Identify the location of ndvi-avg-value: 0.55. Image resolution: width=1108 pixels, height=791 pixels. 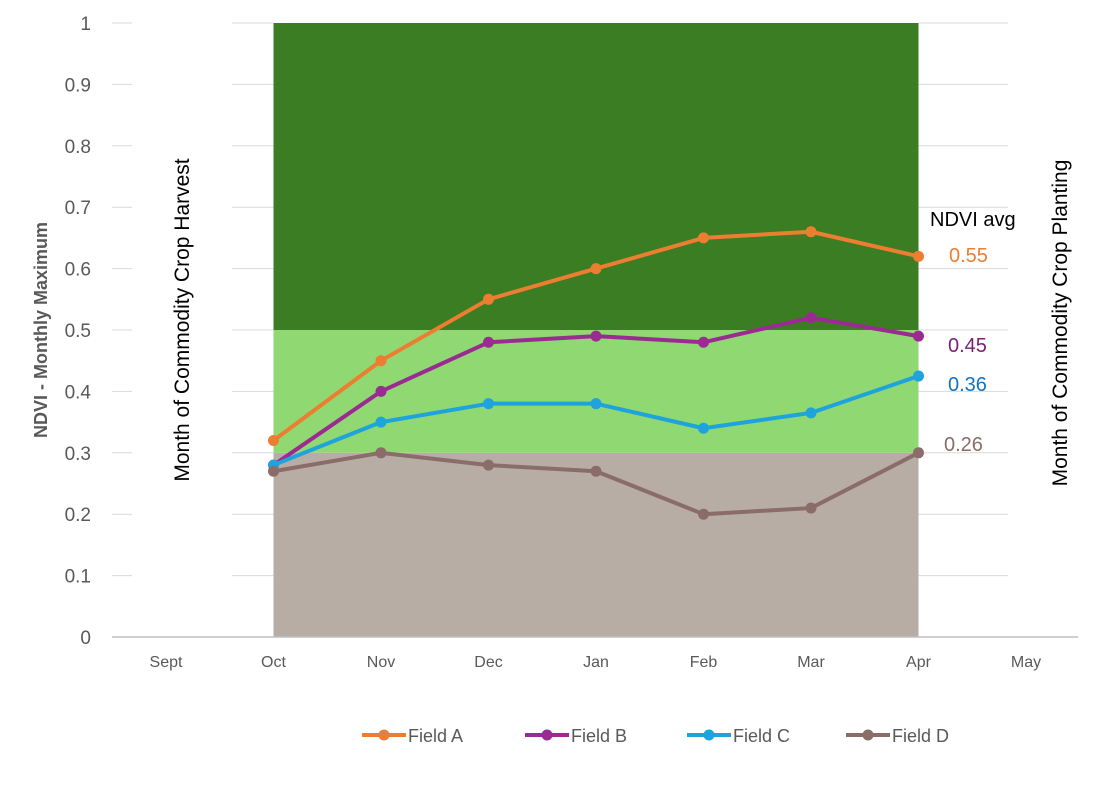
(968, 256).